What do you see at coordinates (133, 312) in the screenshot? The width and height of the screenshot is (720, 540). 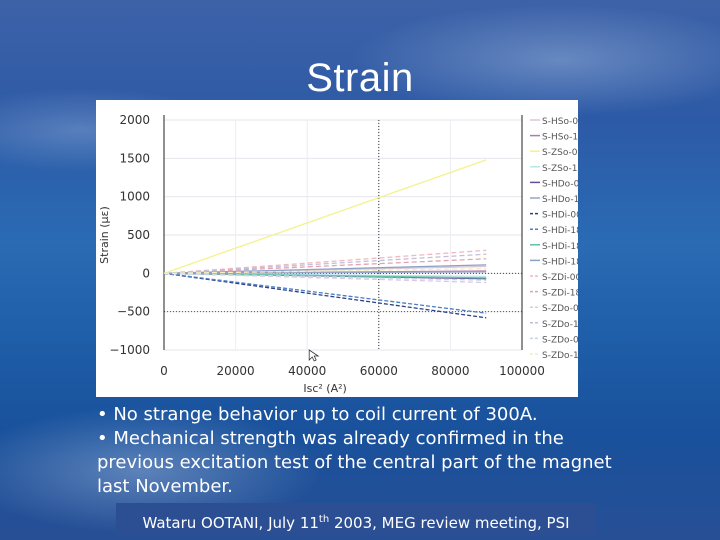 I see `y-tick-label: −500` at bounding box center [133, 312].